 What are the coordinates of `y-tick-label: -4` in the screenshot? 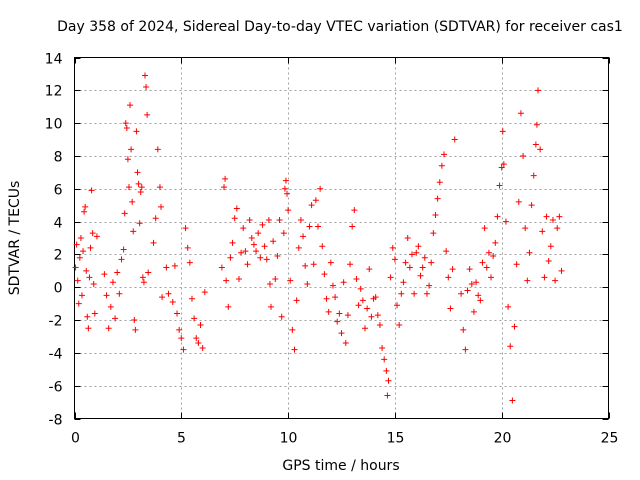 It's located at (56, 355).